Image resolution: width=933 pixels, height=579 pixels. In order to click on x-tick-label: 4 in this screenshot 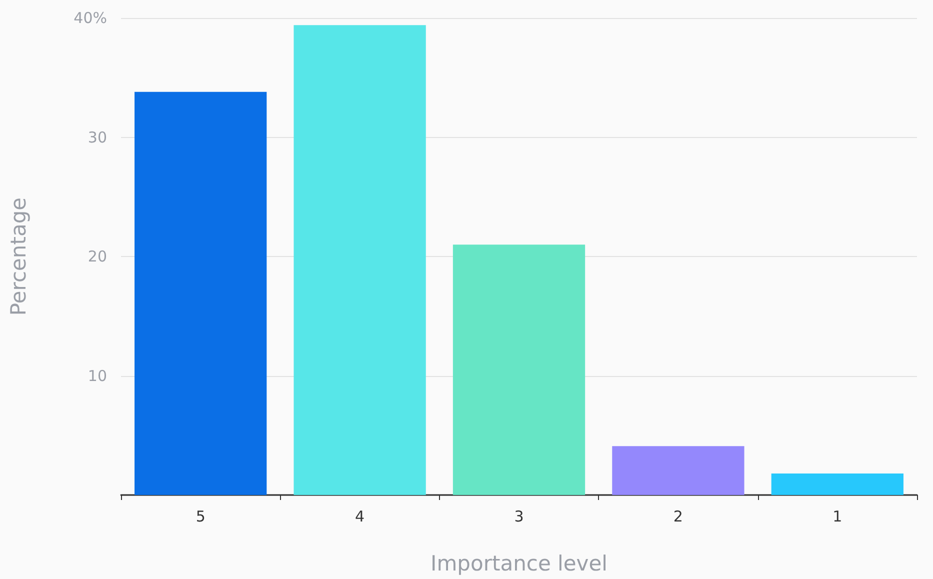, I will do `click(360, 517)`.